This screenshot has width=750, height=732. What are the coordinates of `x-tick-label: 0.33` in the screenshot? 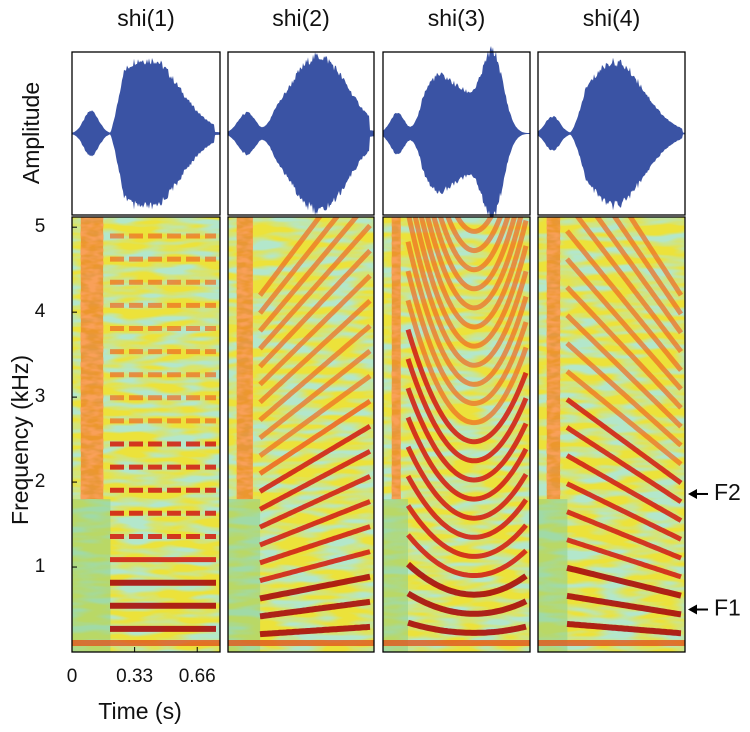 It's located at (134, 676).